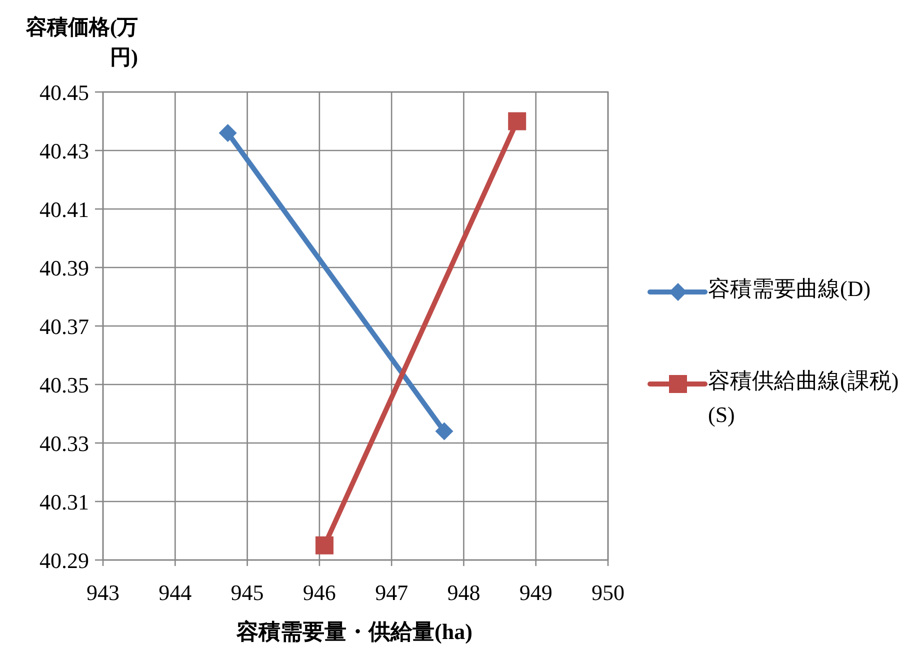  I want to click on y-tick-label: 40.41, so click(64, 209).